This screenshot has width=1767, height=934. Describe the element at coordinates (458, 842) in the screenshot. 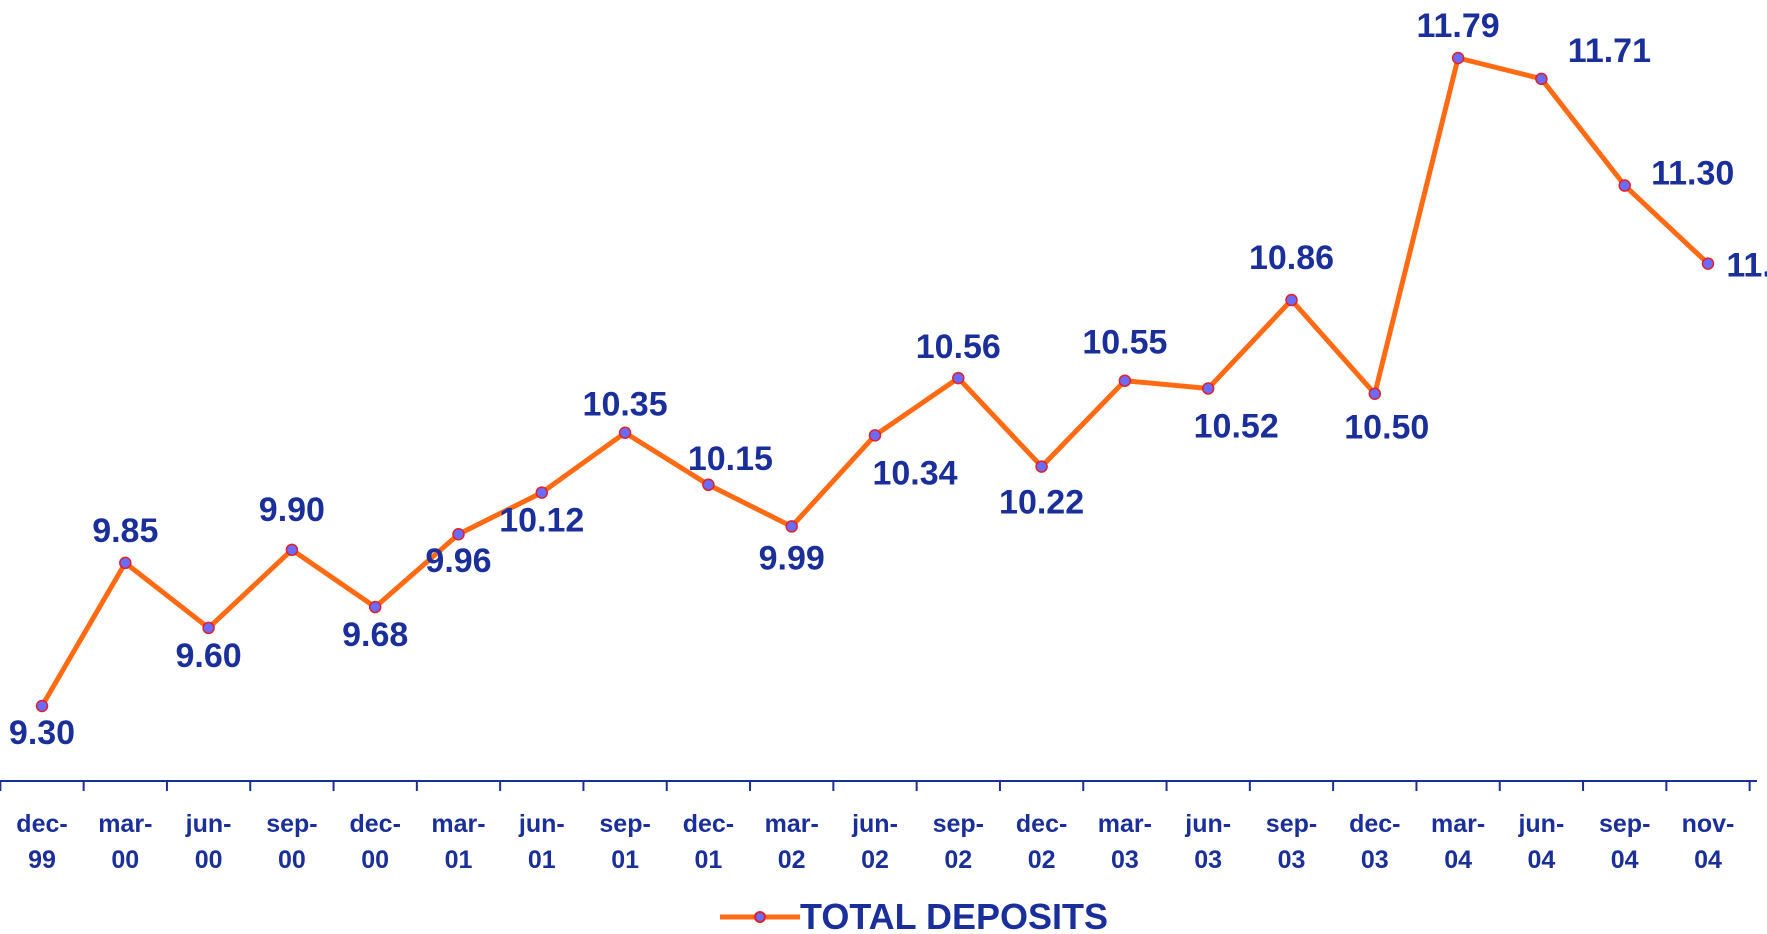

I see `x-tick-label: mar-01` at that location.